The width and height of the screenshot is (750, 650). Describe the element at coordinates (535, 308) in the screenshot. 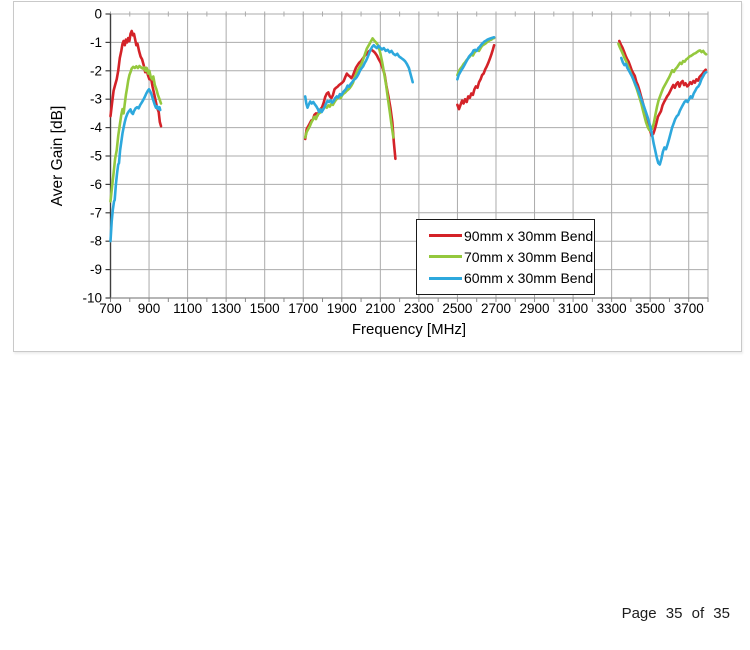

I see `x-tick-label: 2900` at that location.